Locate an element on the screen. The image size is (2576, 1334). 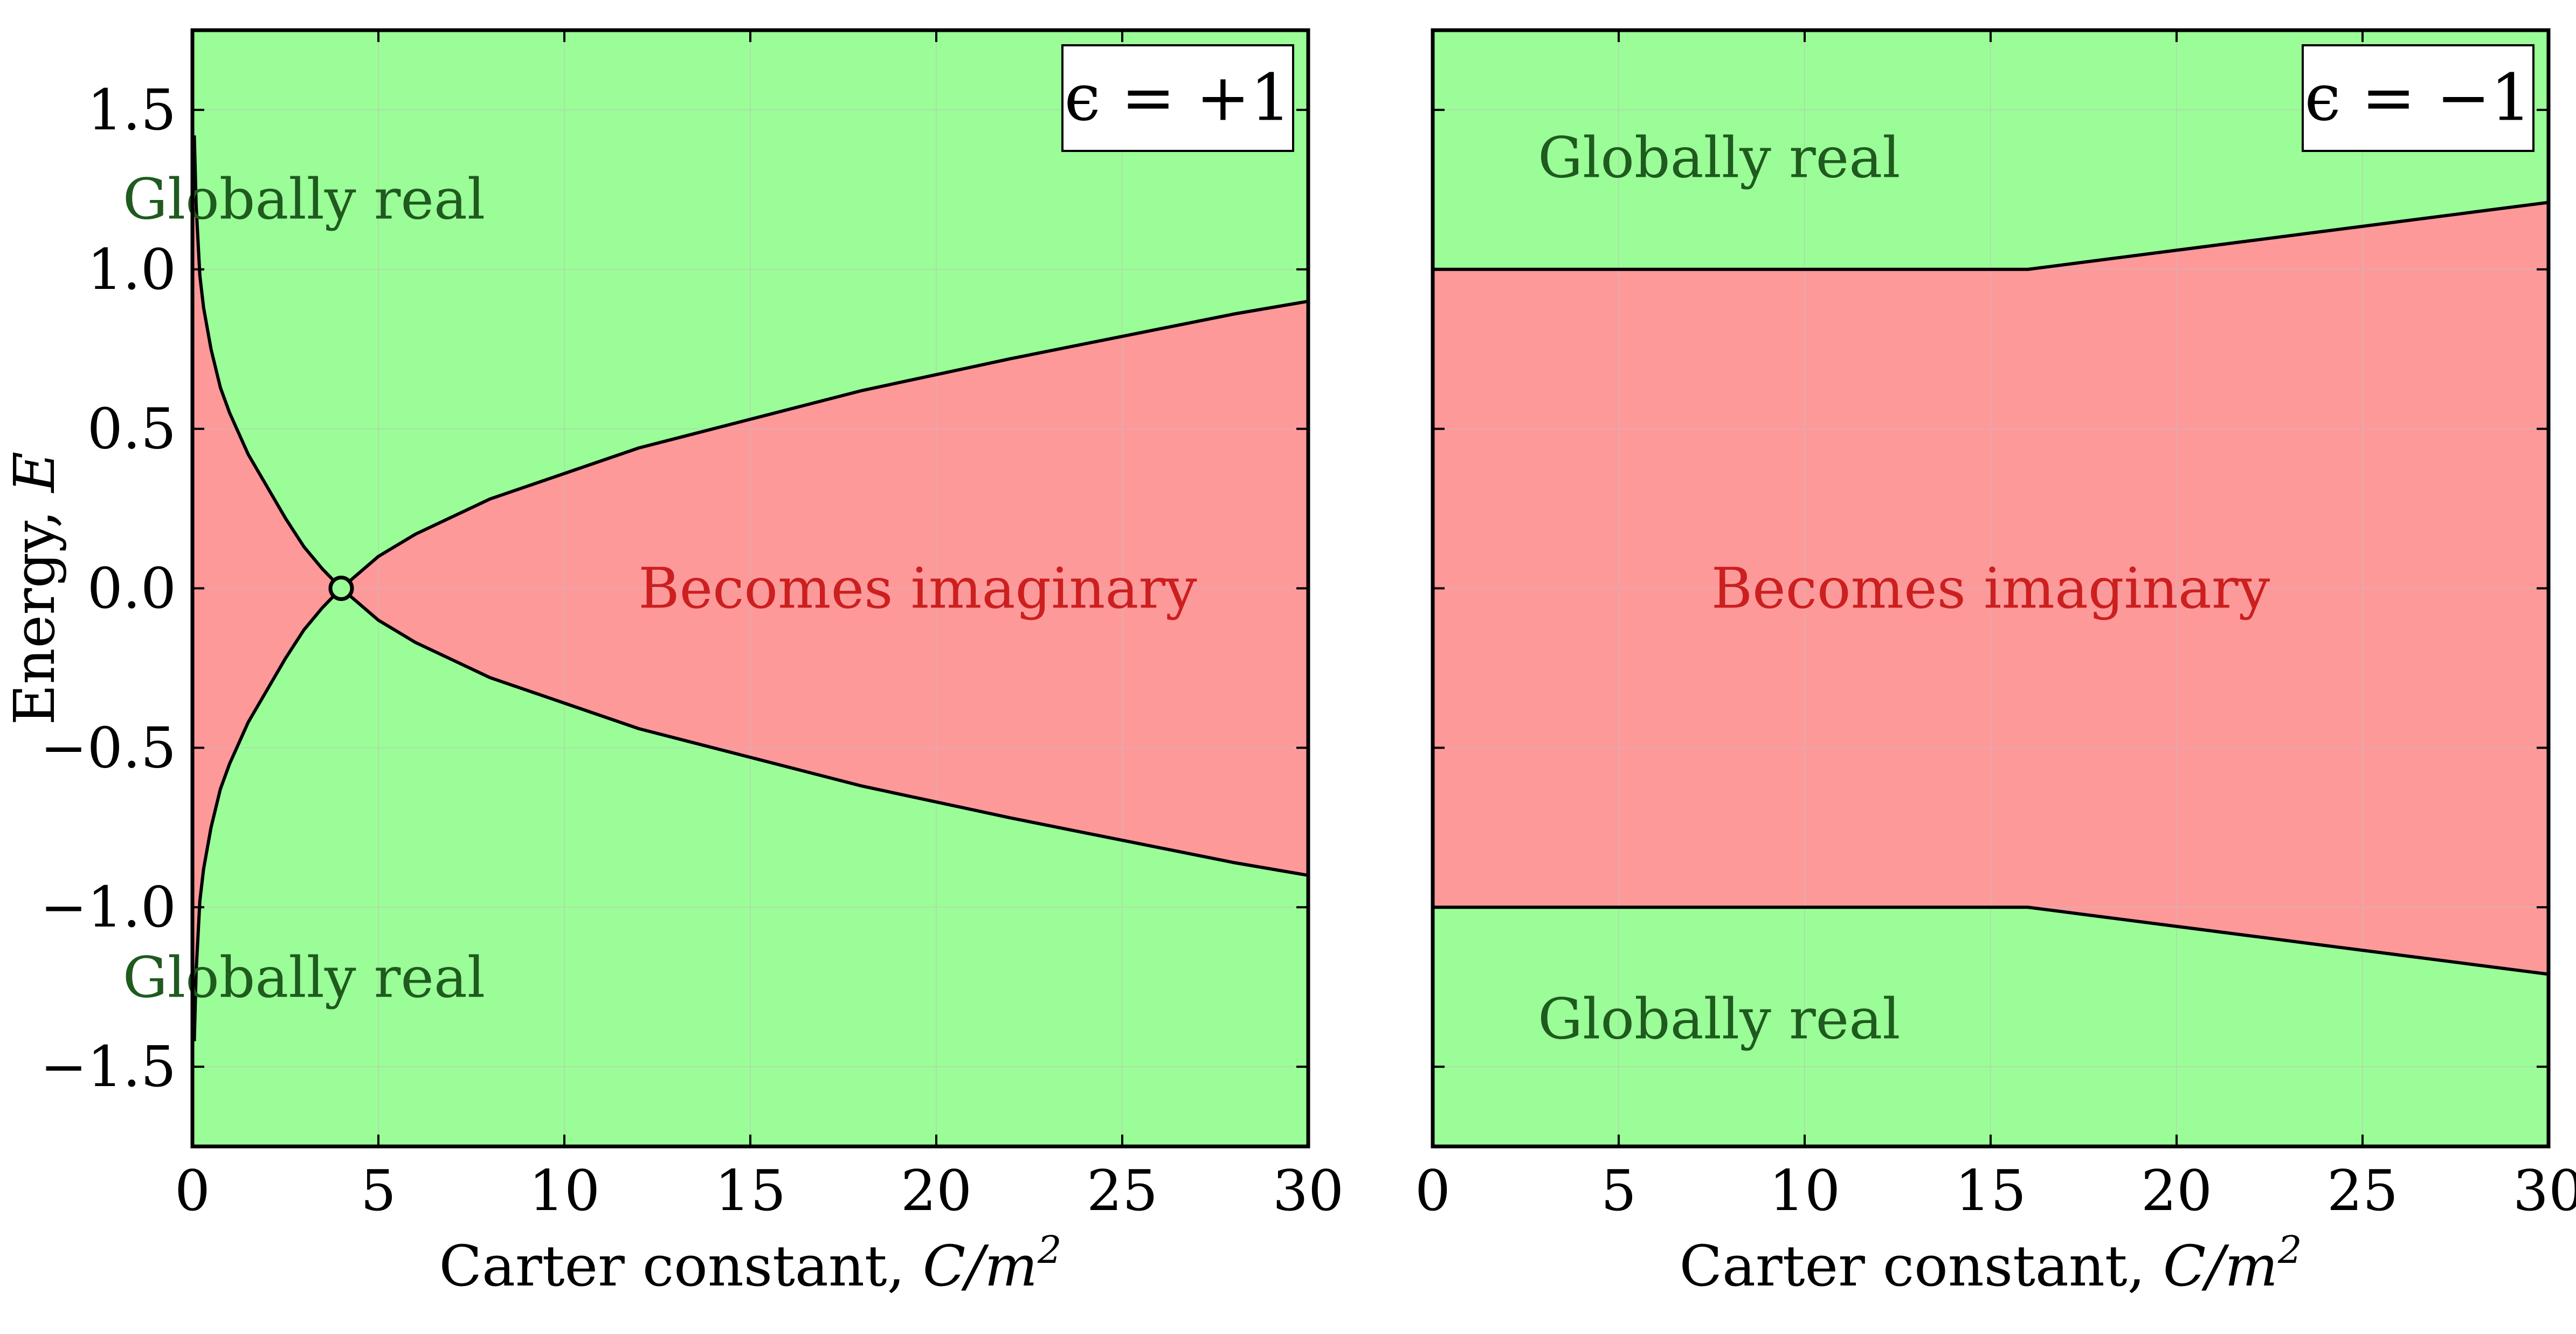
y-axis-label-math: E is located at coordinates (34, 473).